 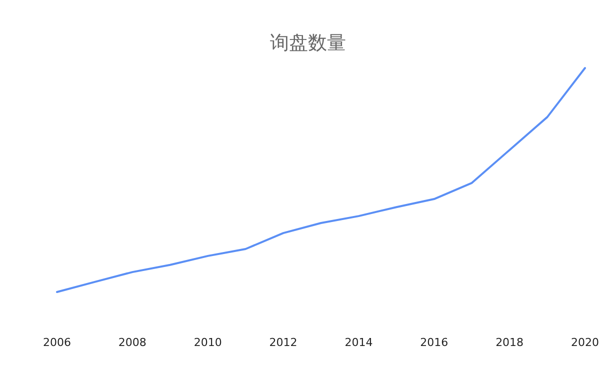 I want to click on x-tick-label: 2016, so click(x=434, y=342).